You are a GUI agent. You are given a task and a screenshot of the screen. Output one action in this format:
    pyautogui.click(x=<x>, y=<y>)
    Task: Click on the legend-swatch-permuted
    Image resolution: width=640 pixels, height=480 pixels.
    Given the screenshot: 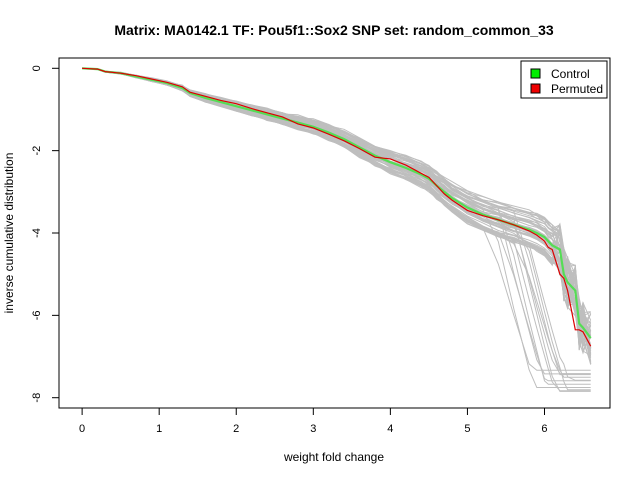 What is the action you would take?
    pyautogui.click(x=535, y=88)
    